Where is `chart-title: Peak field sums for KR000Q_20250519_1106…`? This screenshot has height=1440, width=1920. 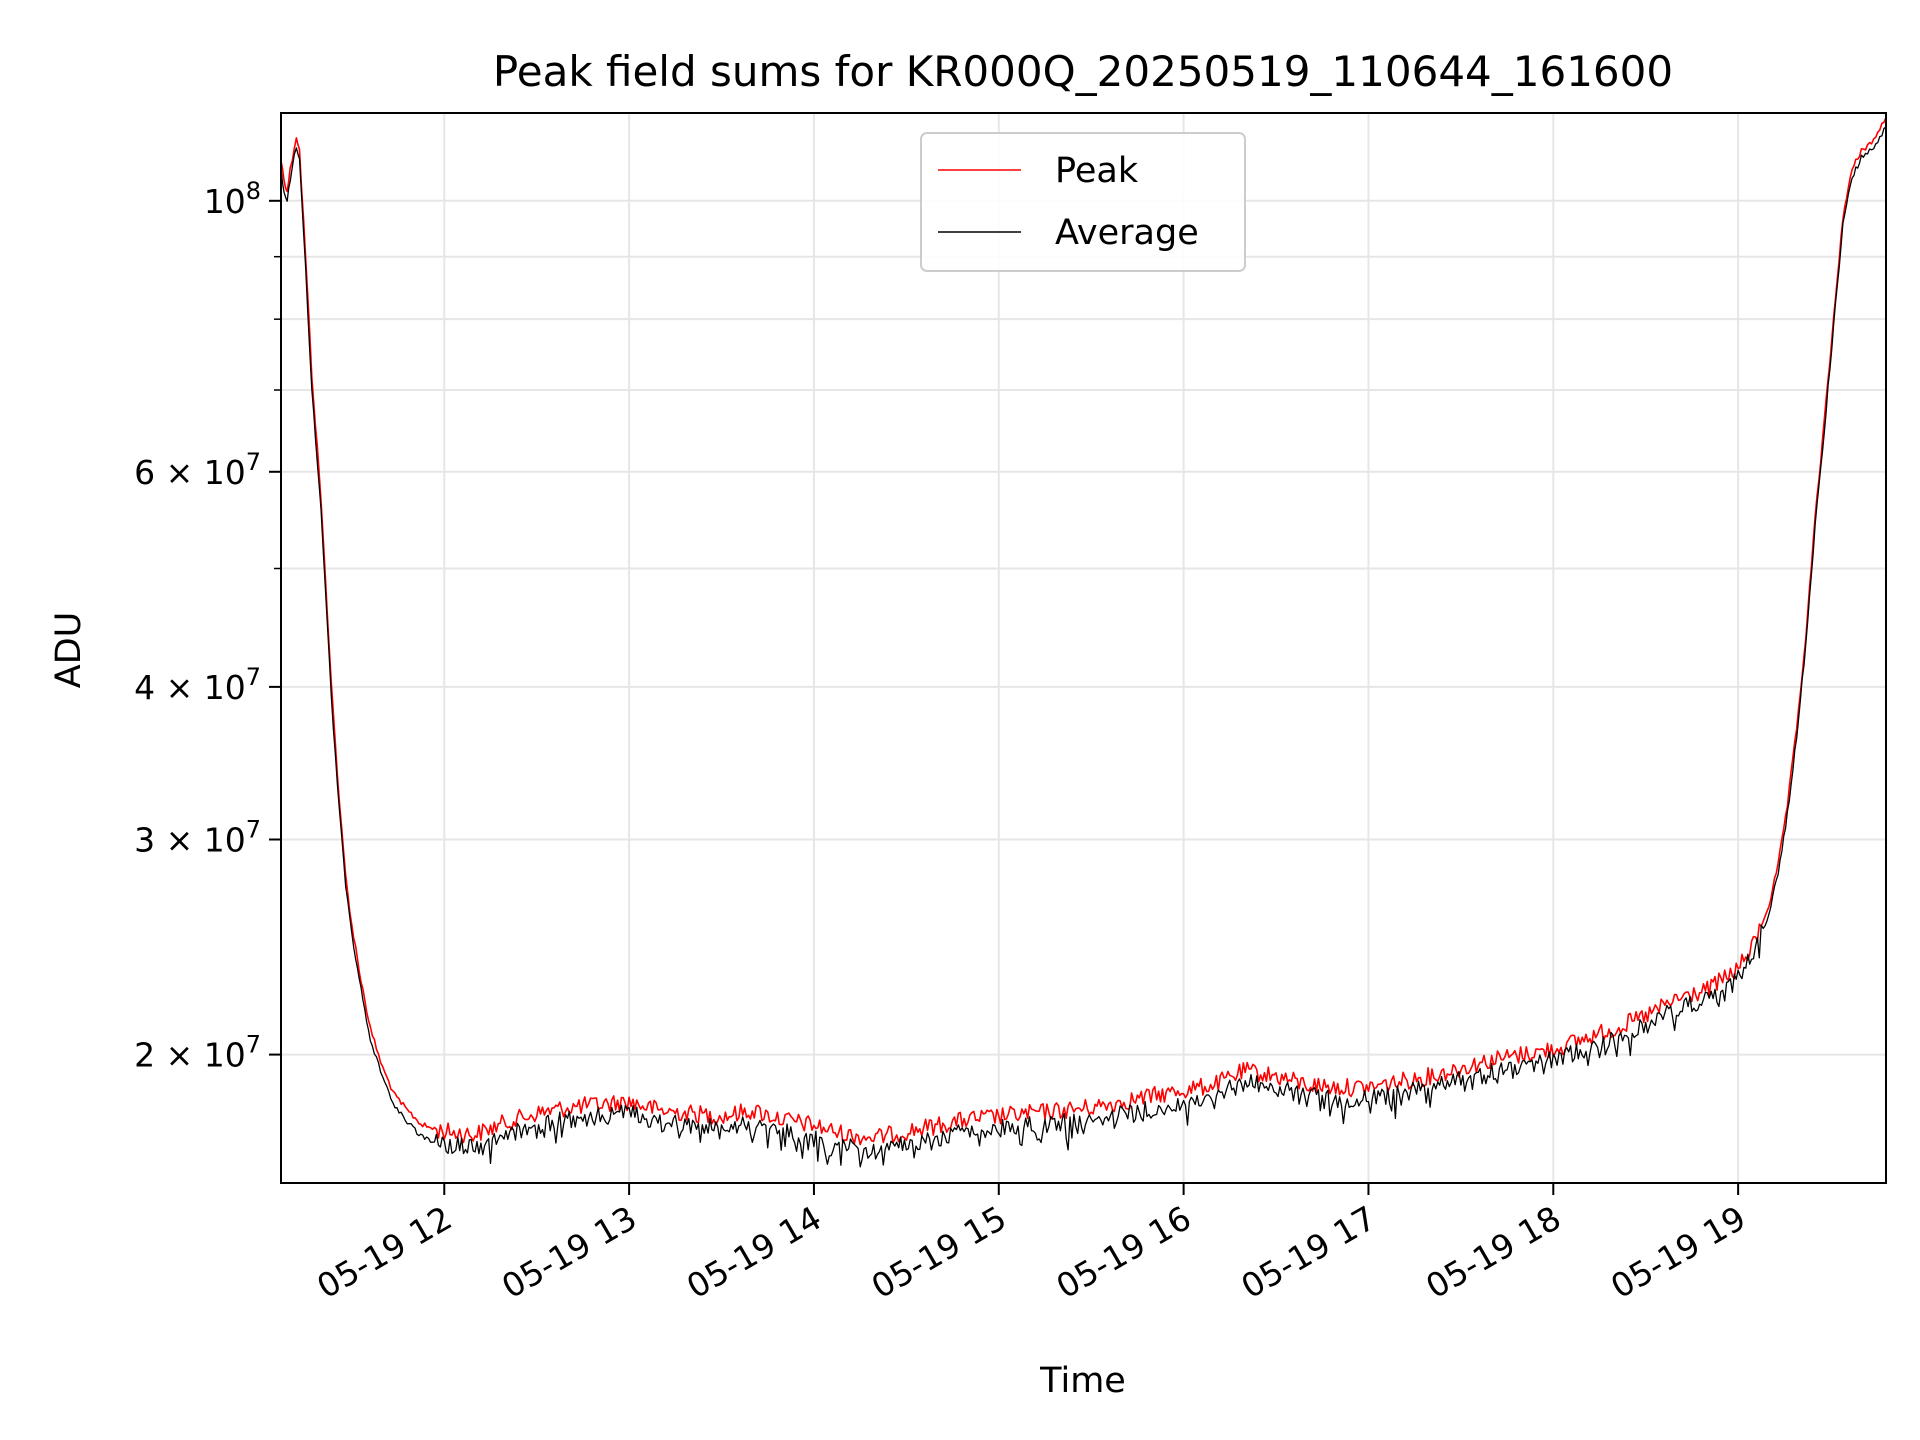 chart-title: Peak field sums for KR000Q_20250519_1106… is located at coordinates (1083, 71).